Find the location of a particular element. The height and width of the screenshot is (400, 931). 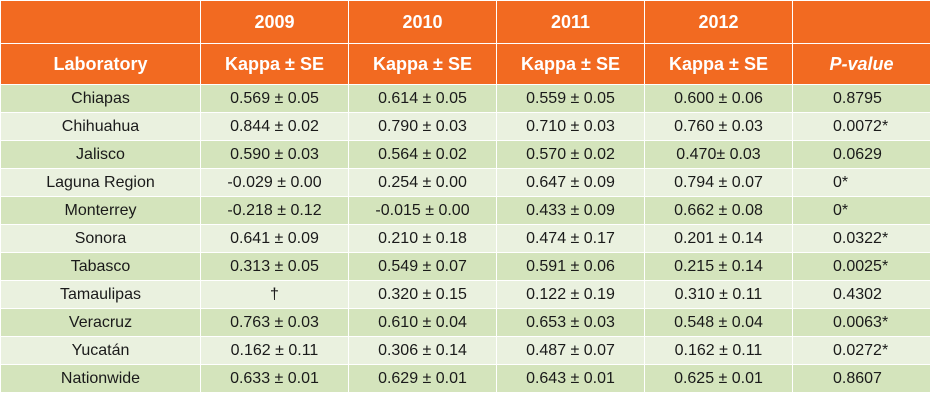

kappa-2009-cell: 0.162 ± 0.11 is located at coordinates (274, 350).